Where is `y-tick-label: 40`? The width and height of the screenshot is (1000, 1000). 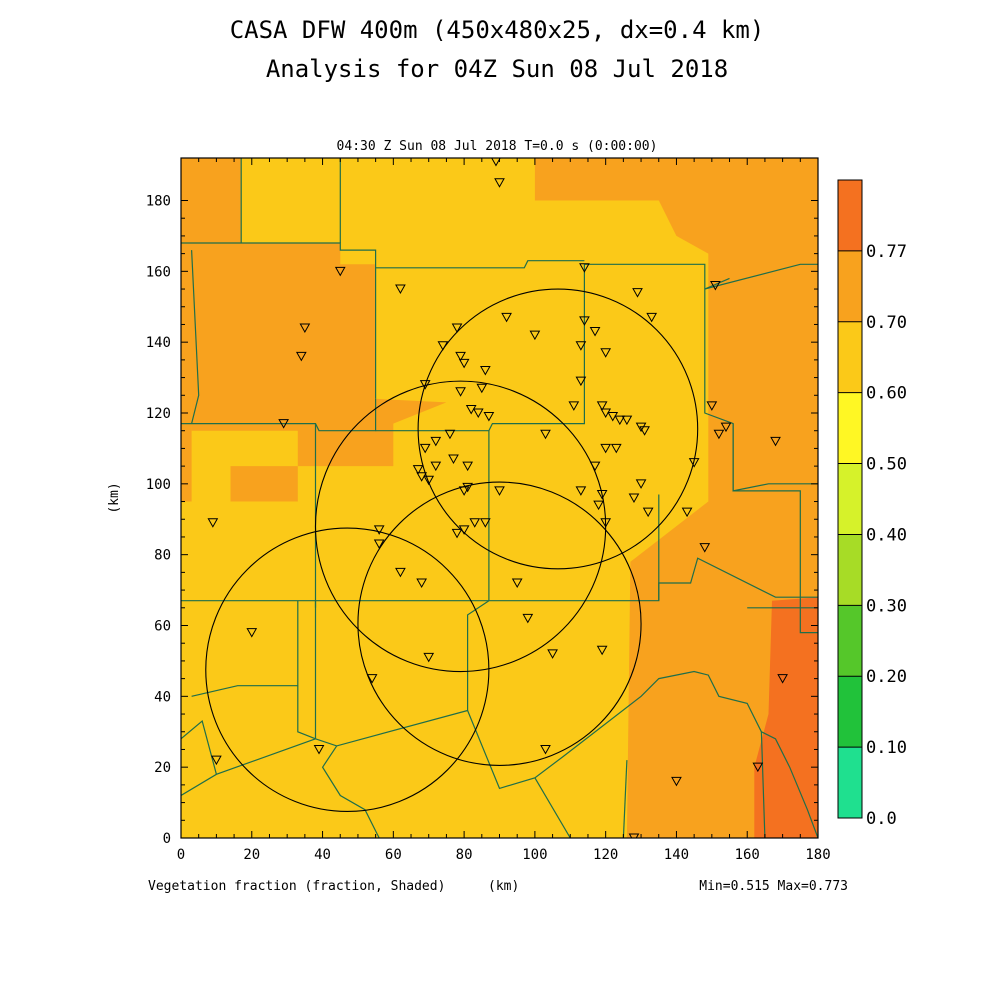 y-tick-label: 40 is located at coordinates (162, 697).